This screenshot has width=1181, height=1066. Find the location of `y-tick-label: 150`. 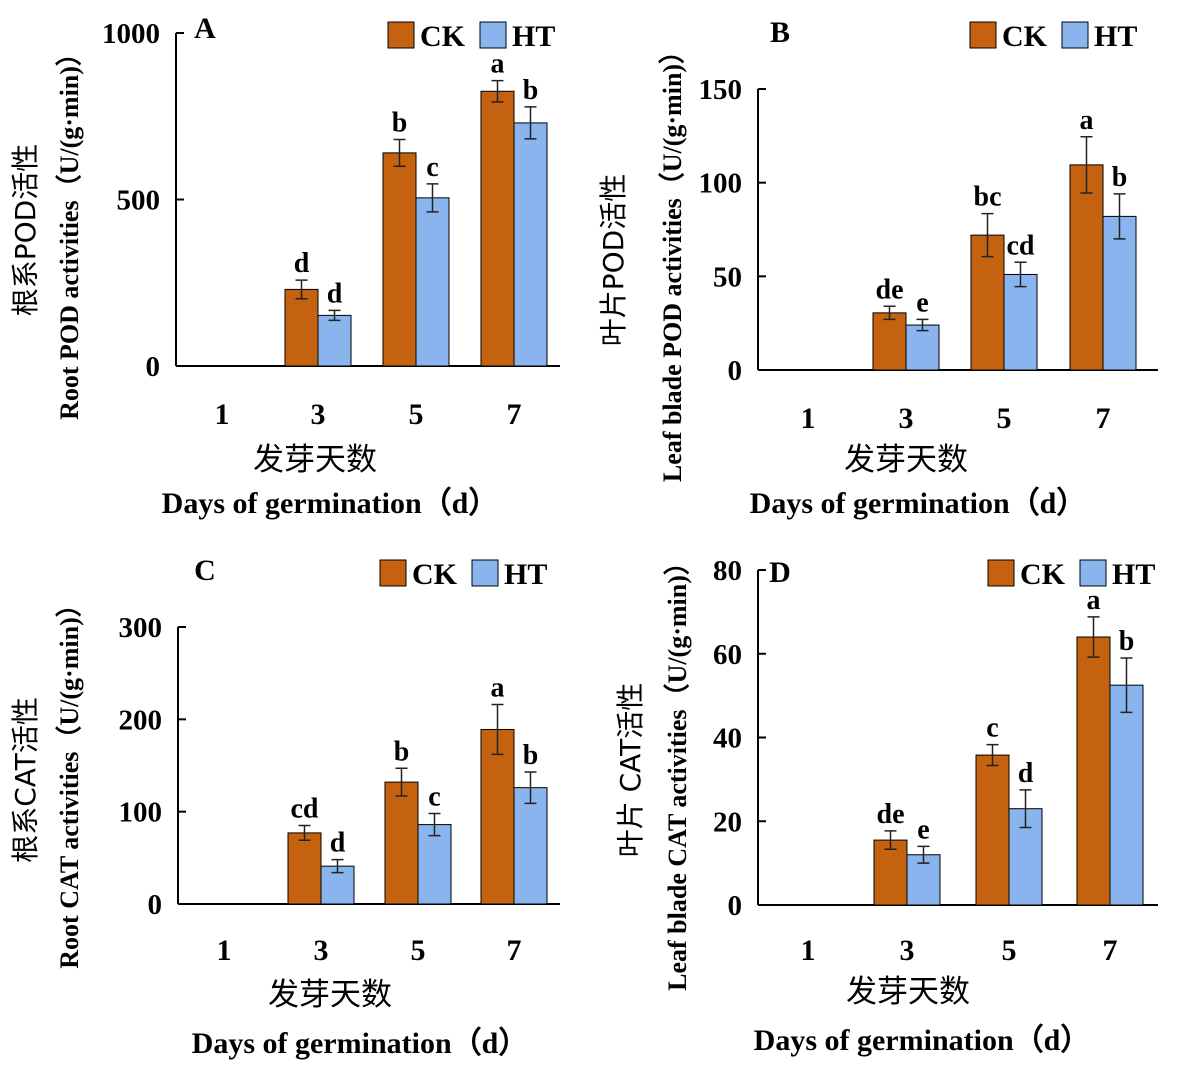

y-tick-label: 150 is located at coordinates (721, 90).